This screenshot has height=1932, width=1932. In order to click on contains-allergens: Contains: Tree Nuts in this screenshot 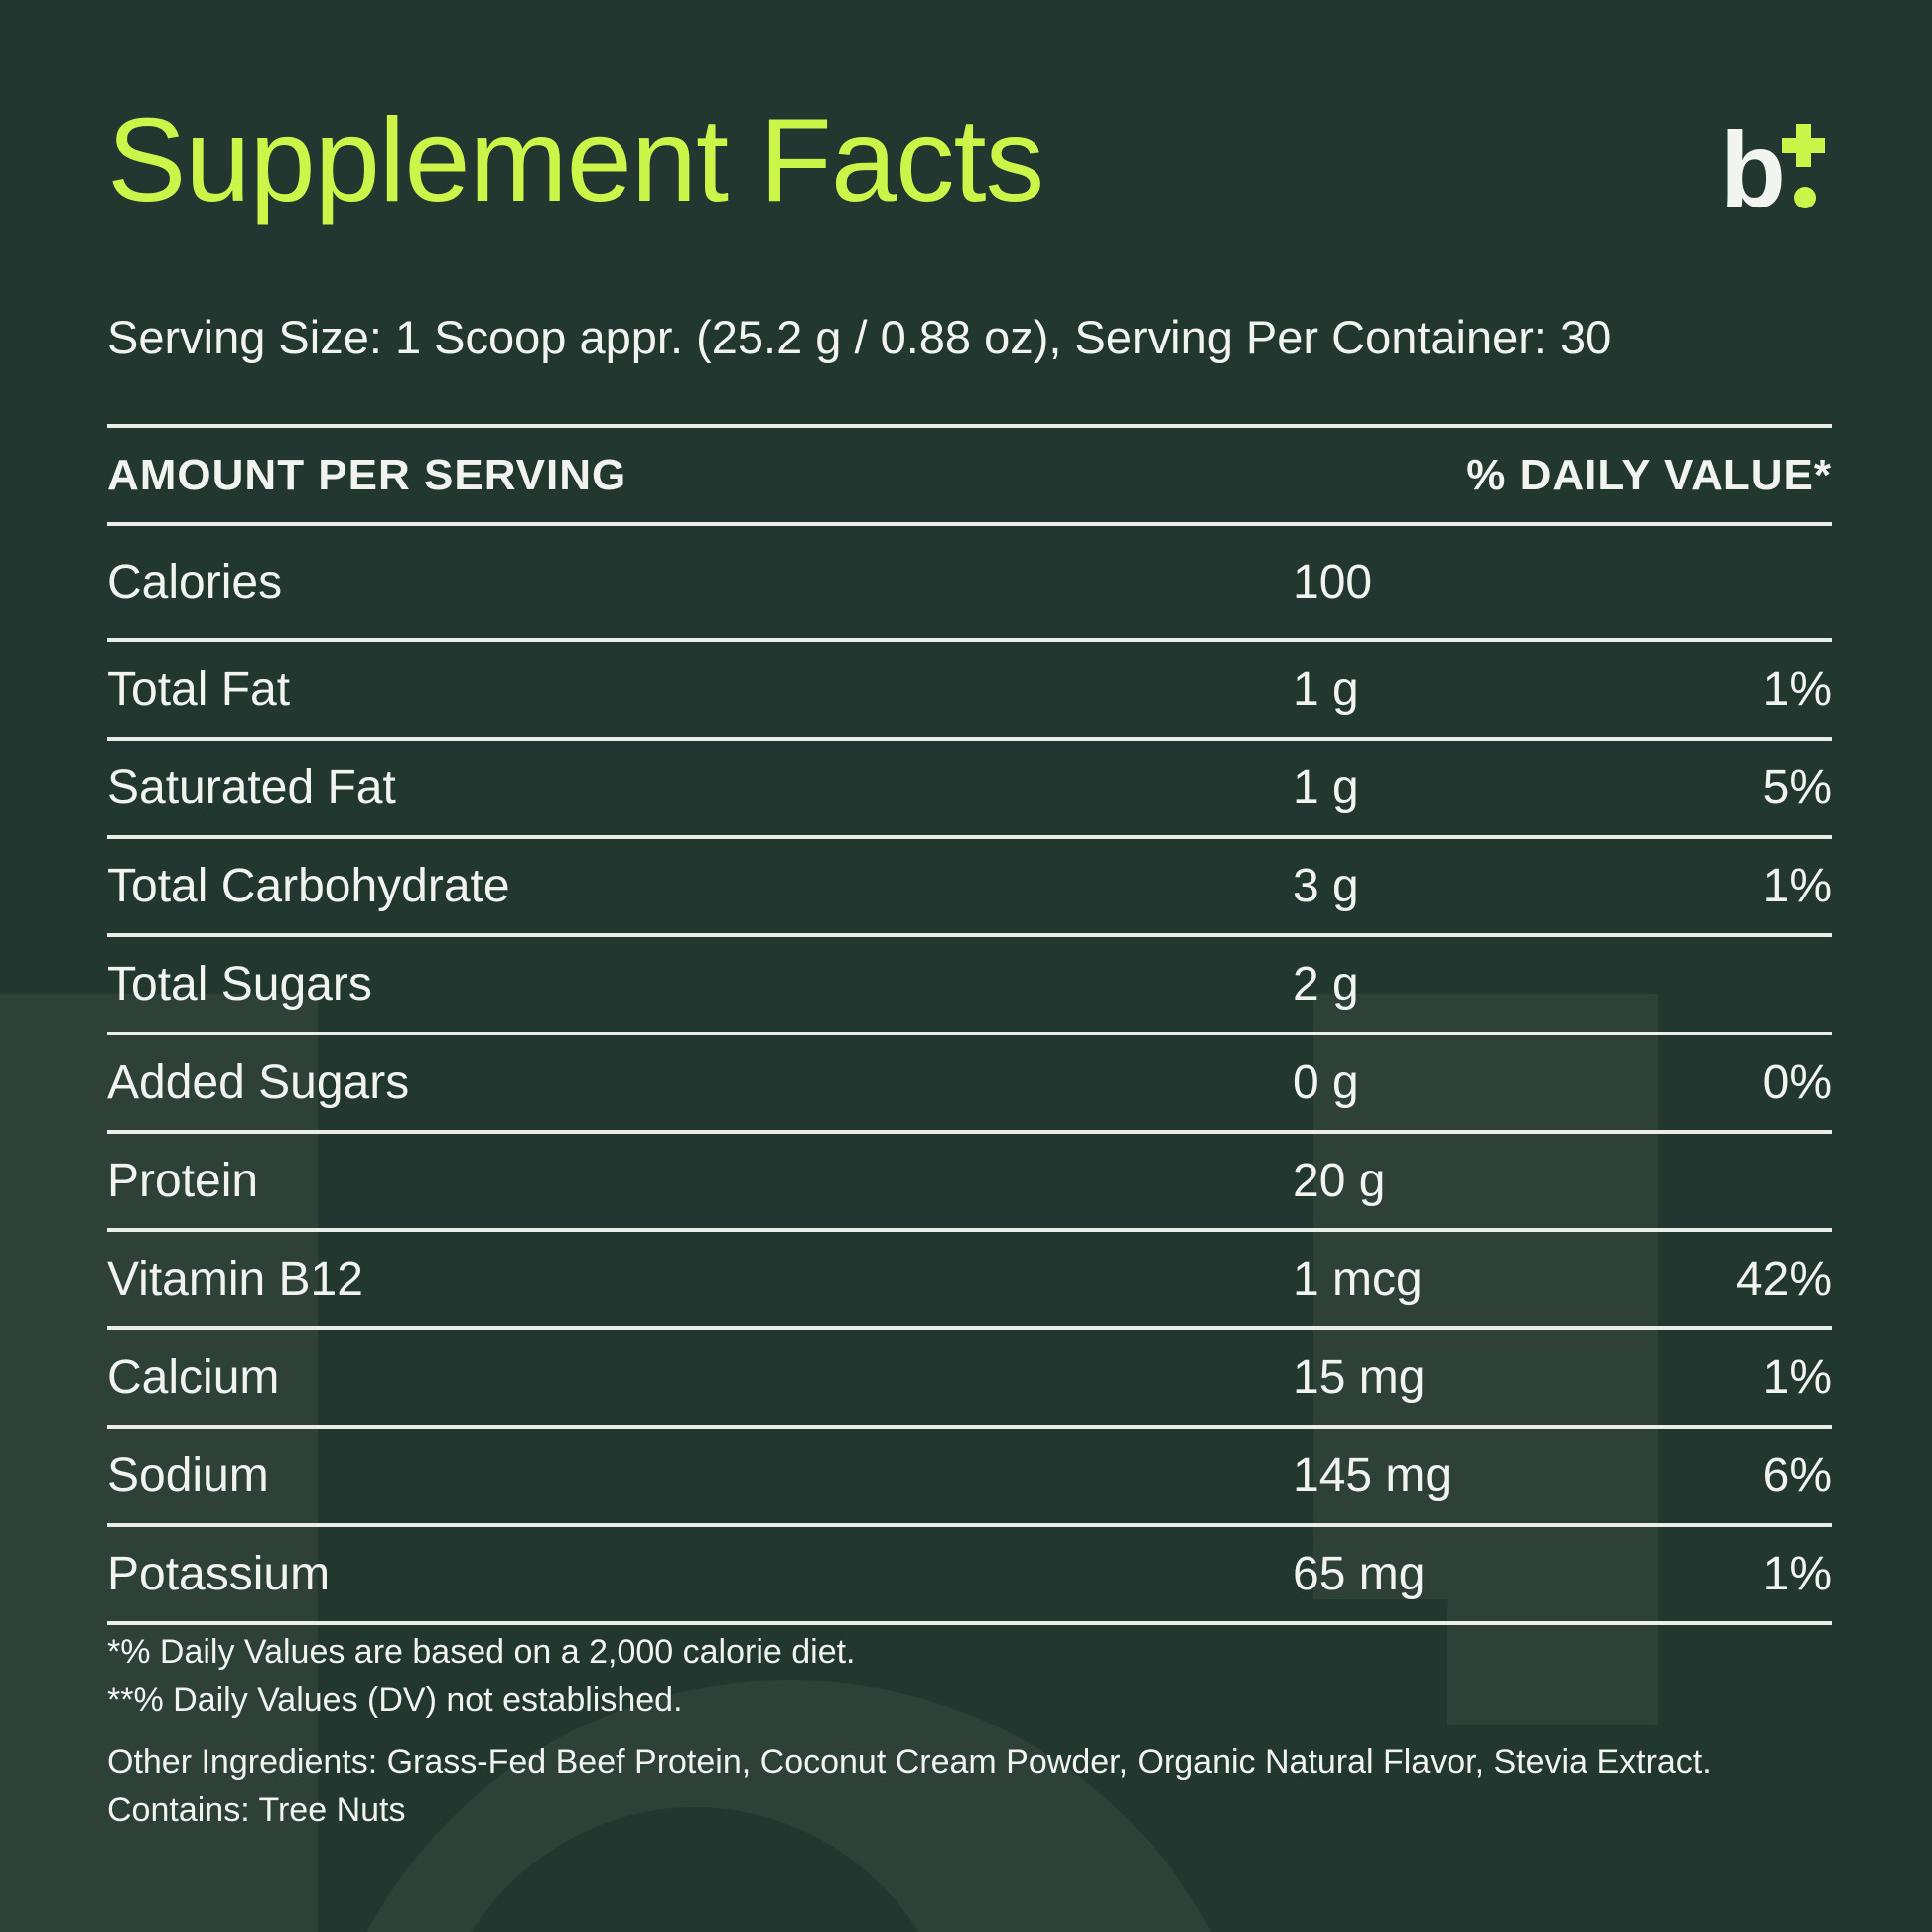, I will do `click(257, 1810)`.